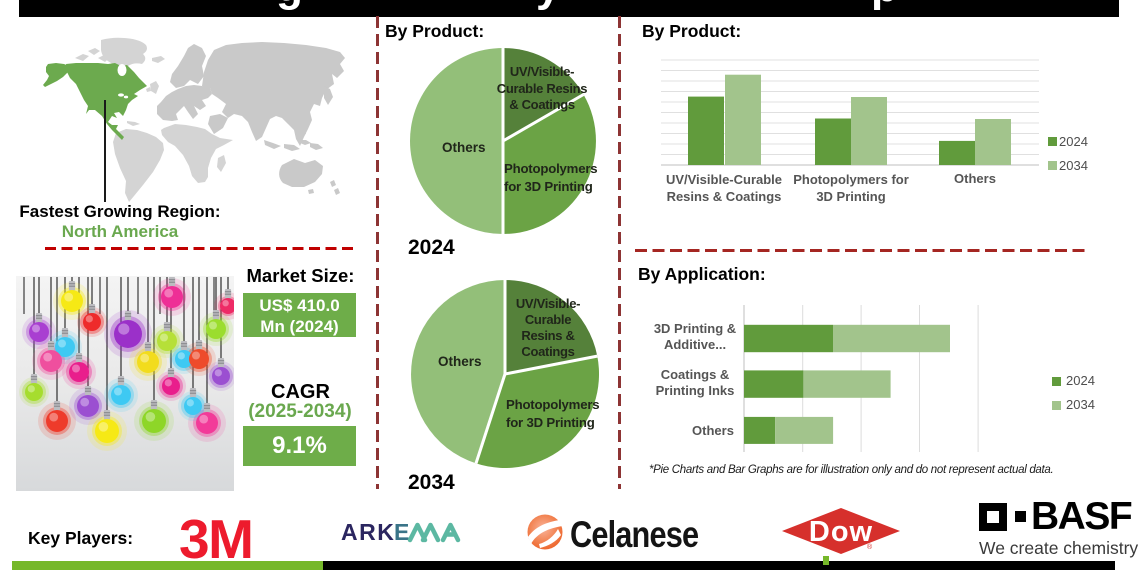 This screenshot has width=1140, height=571. What do you see at coordinates (368, 532) in the screenshot?
I see `svg-text: ARK` at bounding box center [368, 532].